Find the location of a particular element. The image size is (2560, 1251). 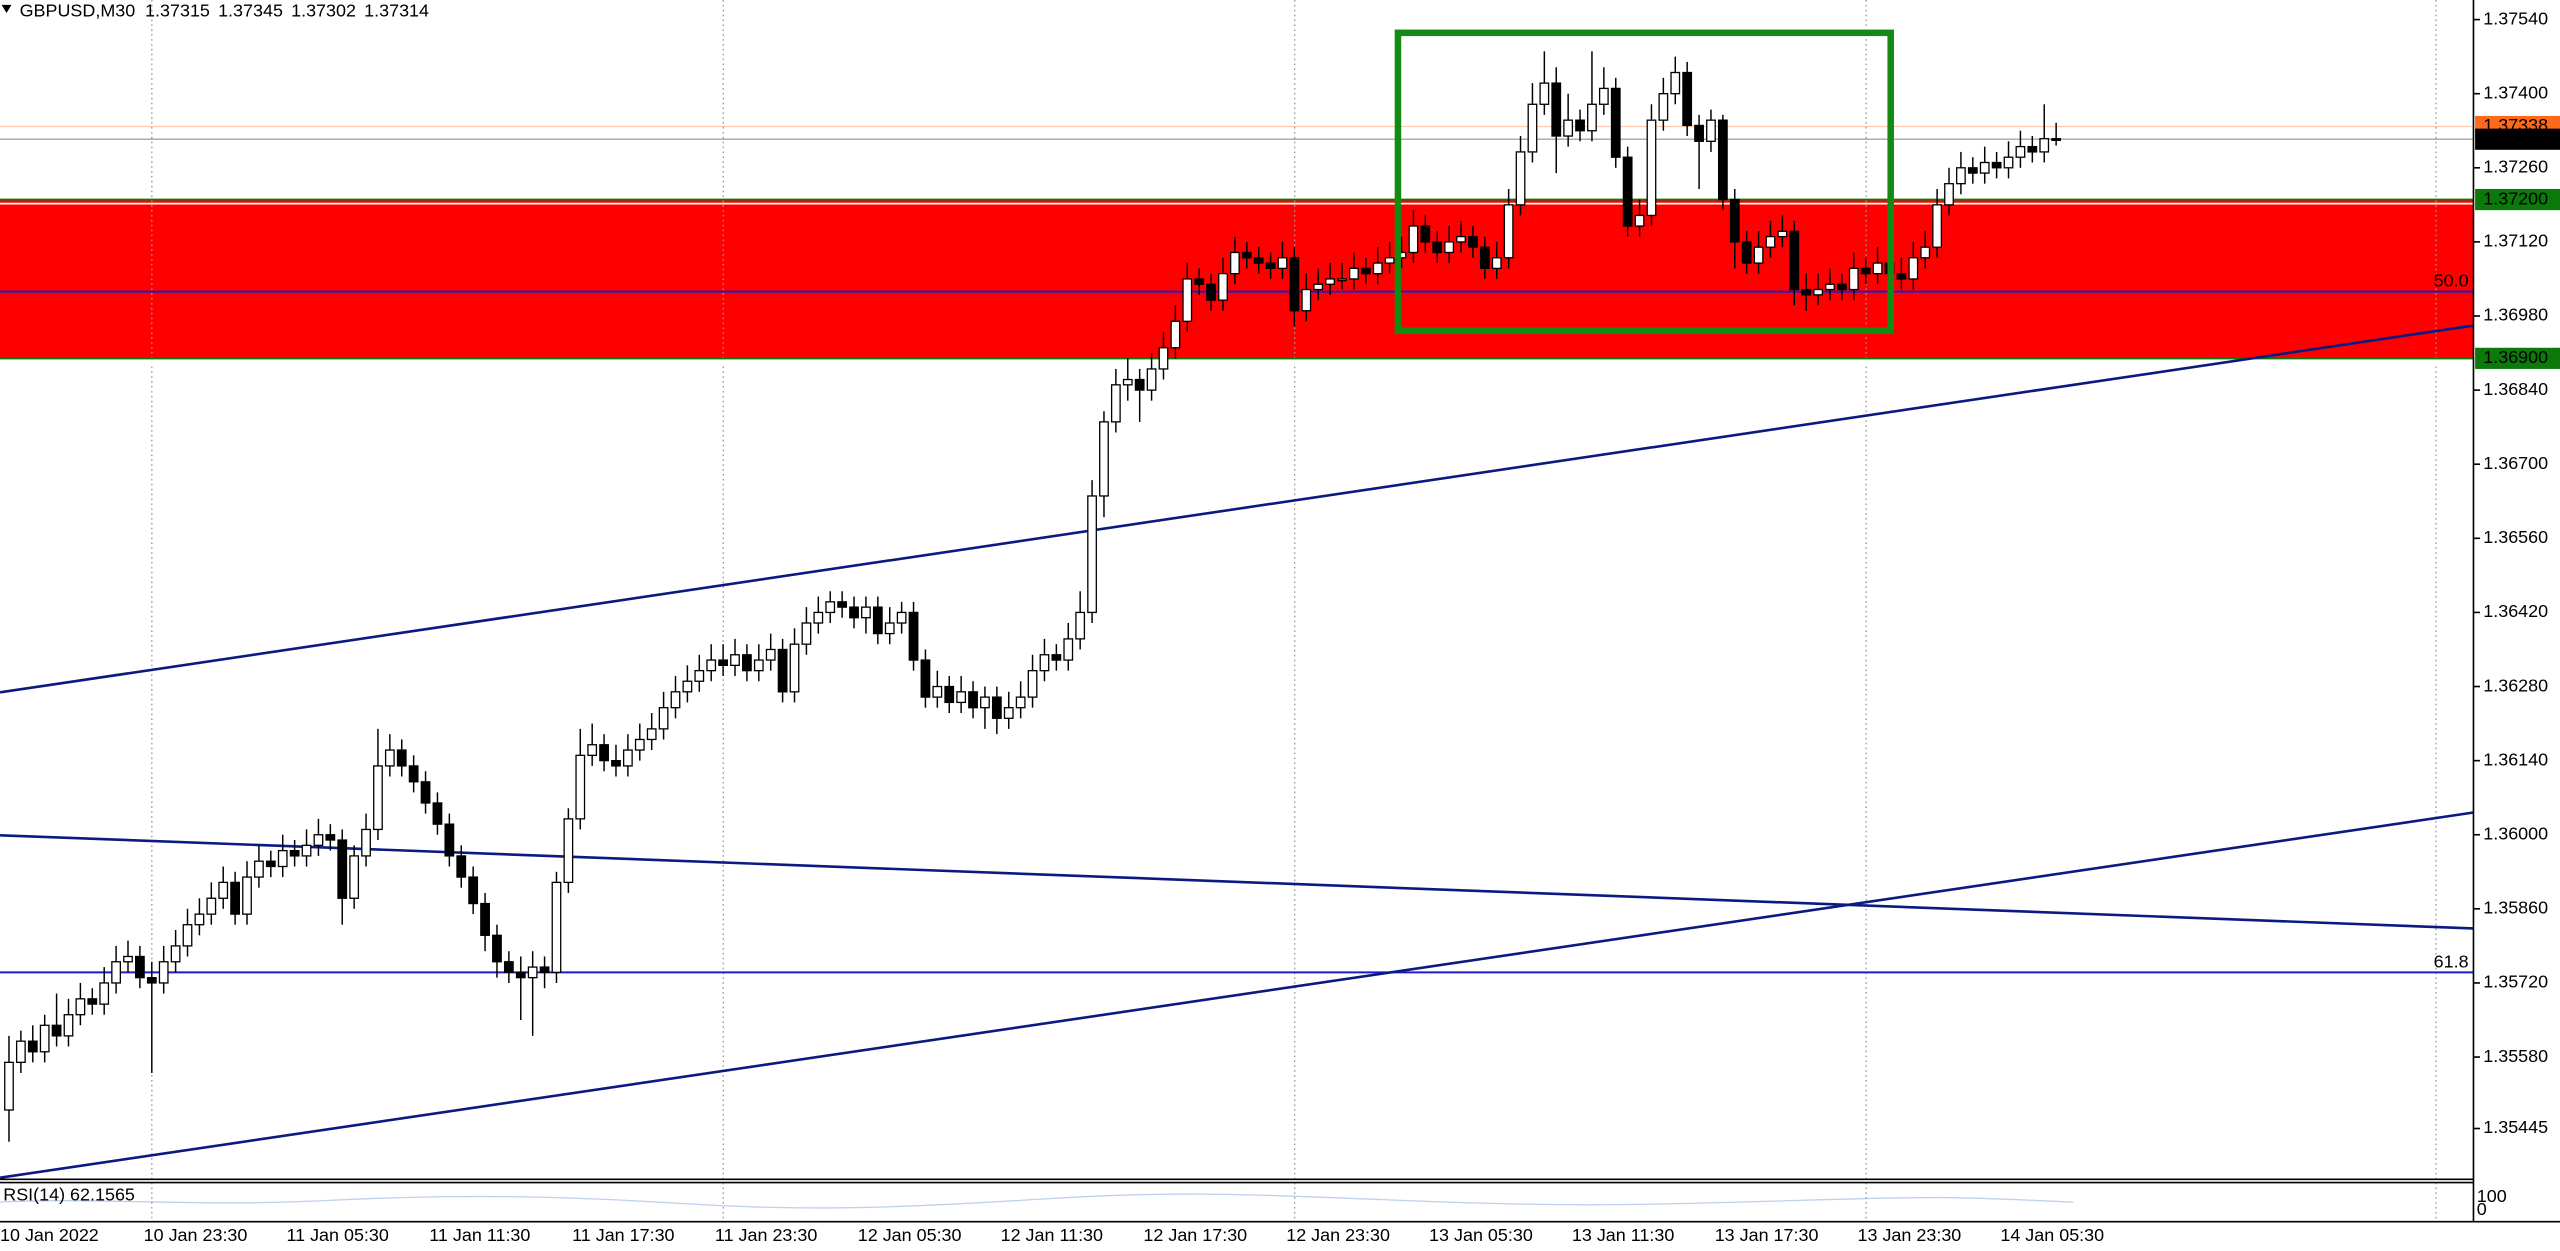

x-tick-label: 11 Jan 11:30 is located at coordinates (479, 1235).